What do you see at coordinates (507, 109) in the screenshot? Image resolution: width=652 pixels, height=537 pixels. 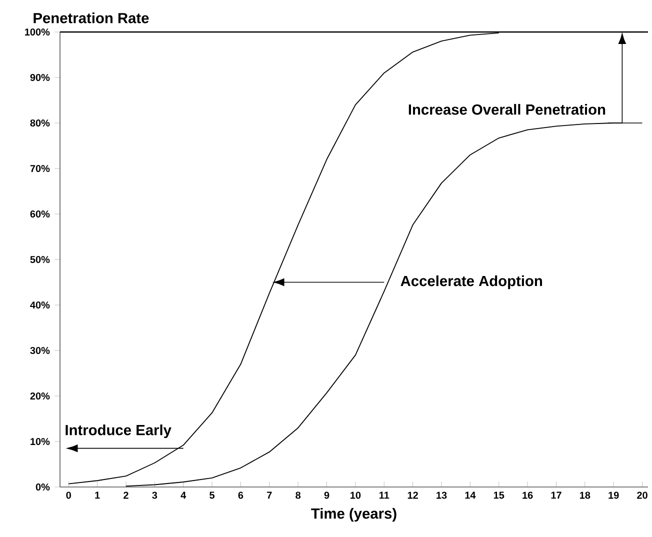 I see `annotation: Increase Overall Penetration` at bounding box center [507, 109].